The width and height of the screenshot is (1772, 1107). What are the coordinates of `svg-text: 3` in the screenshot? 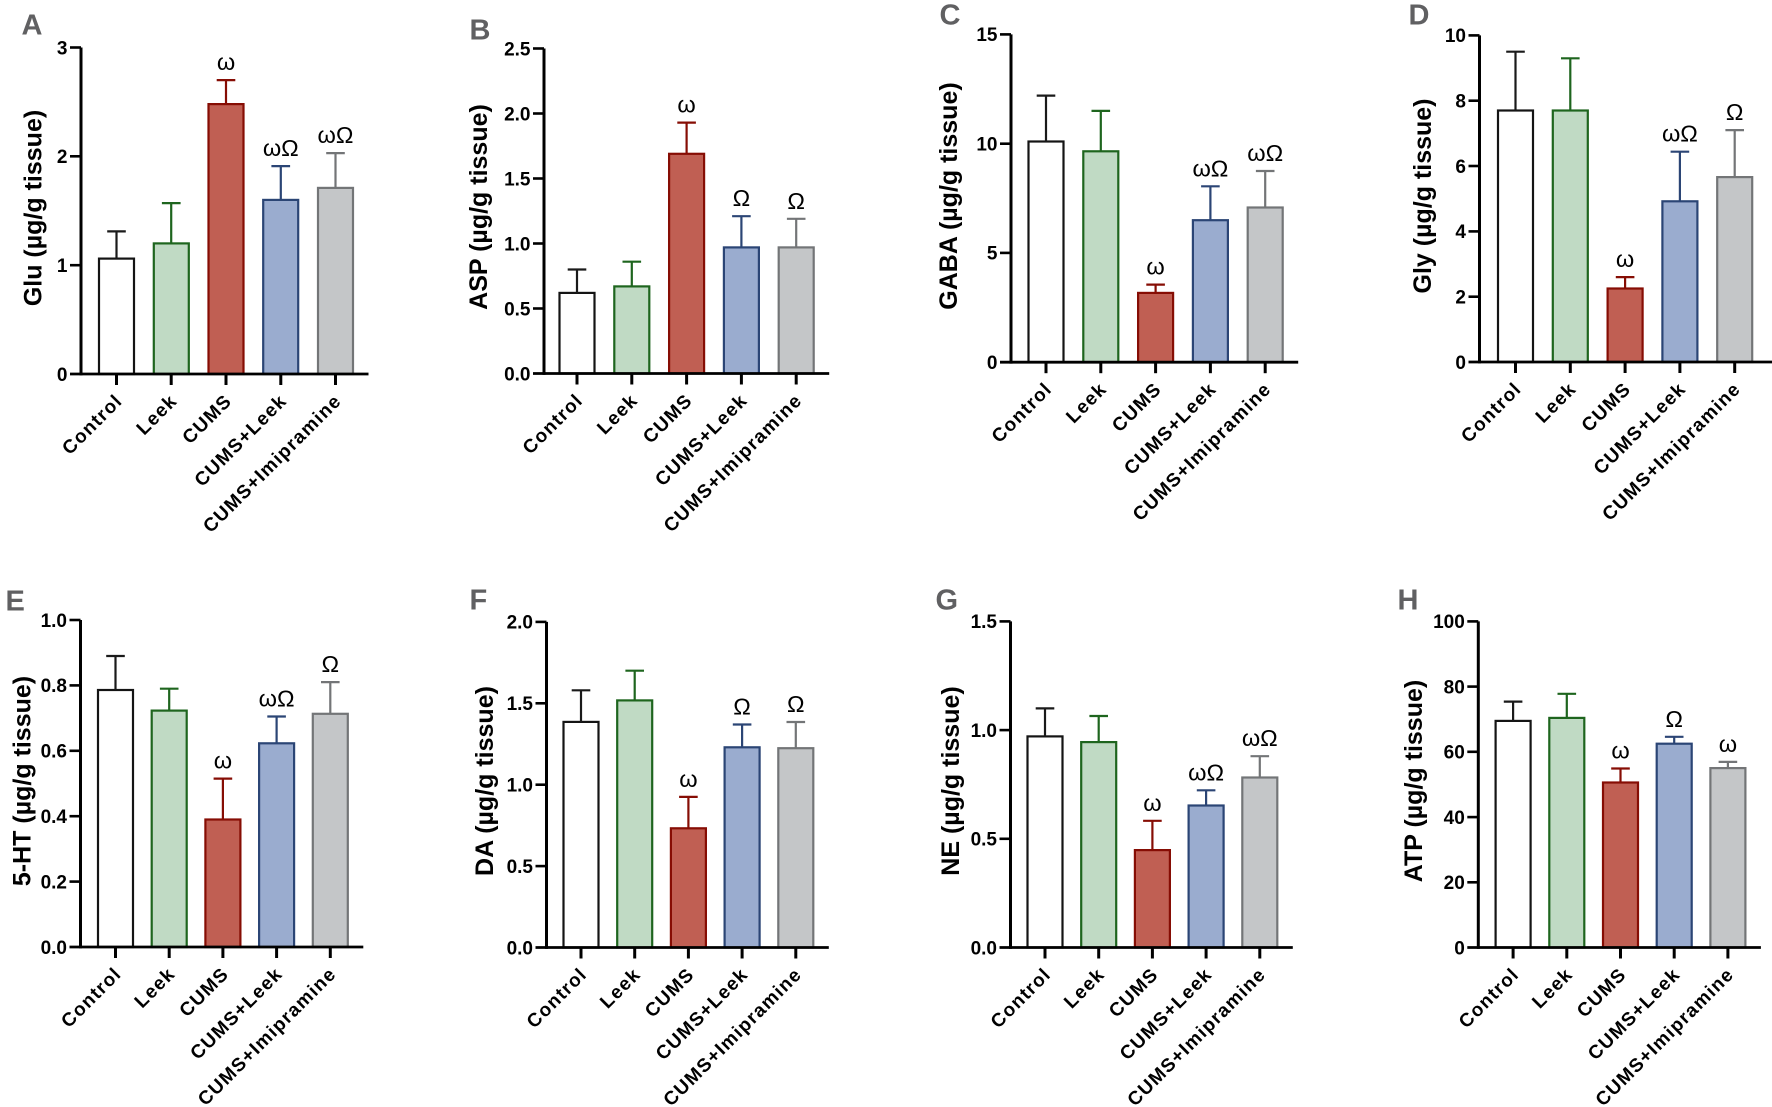 It's located at (62, 48).